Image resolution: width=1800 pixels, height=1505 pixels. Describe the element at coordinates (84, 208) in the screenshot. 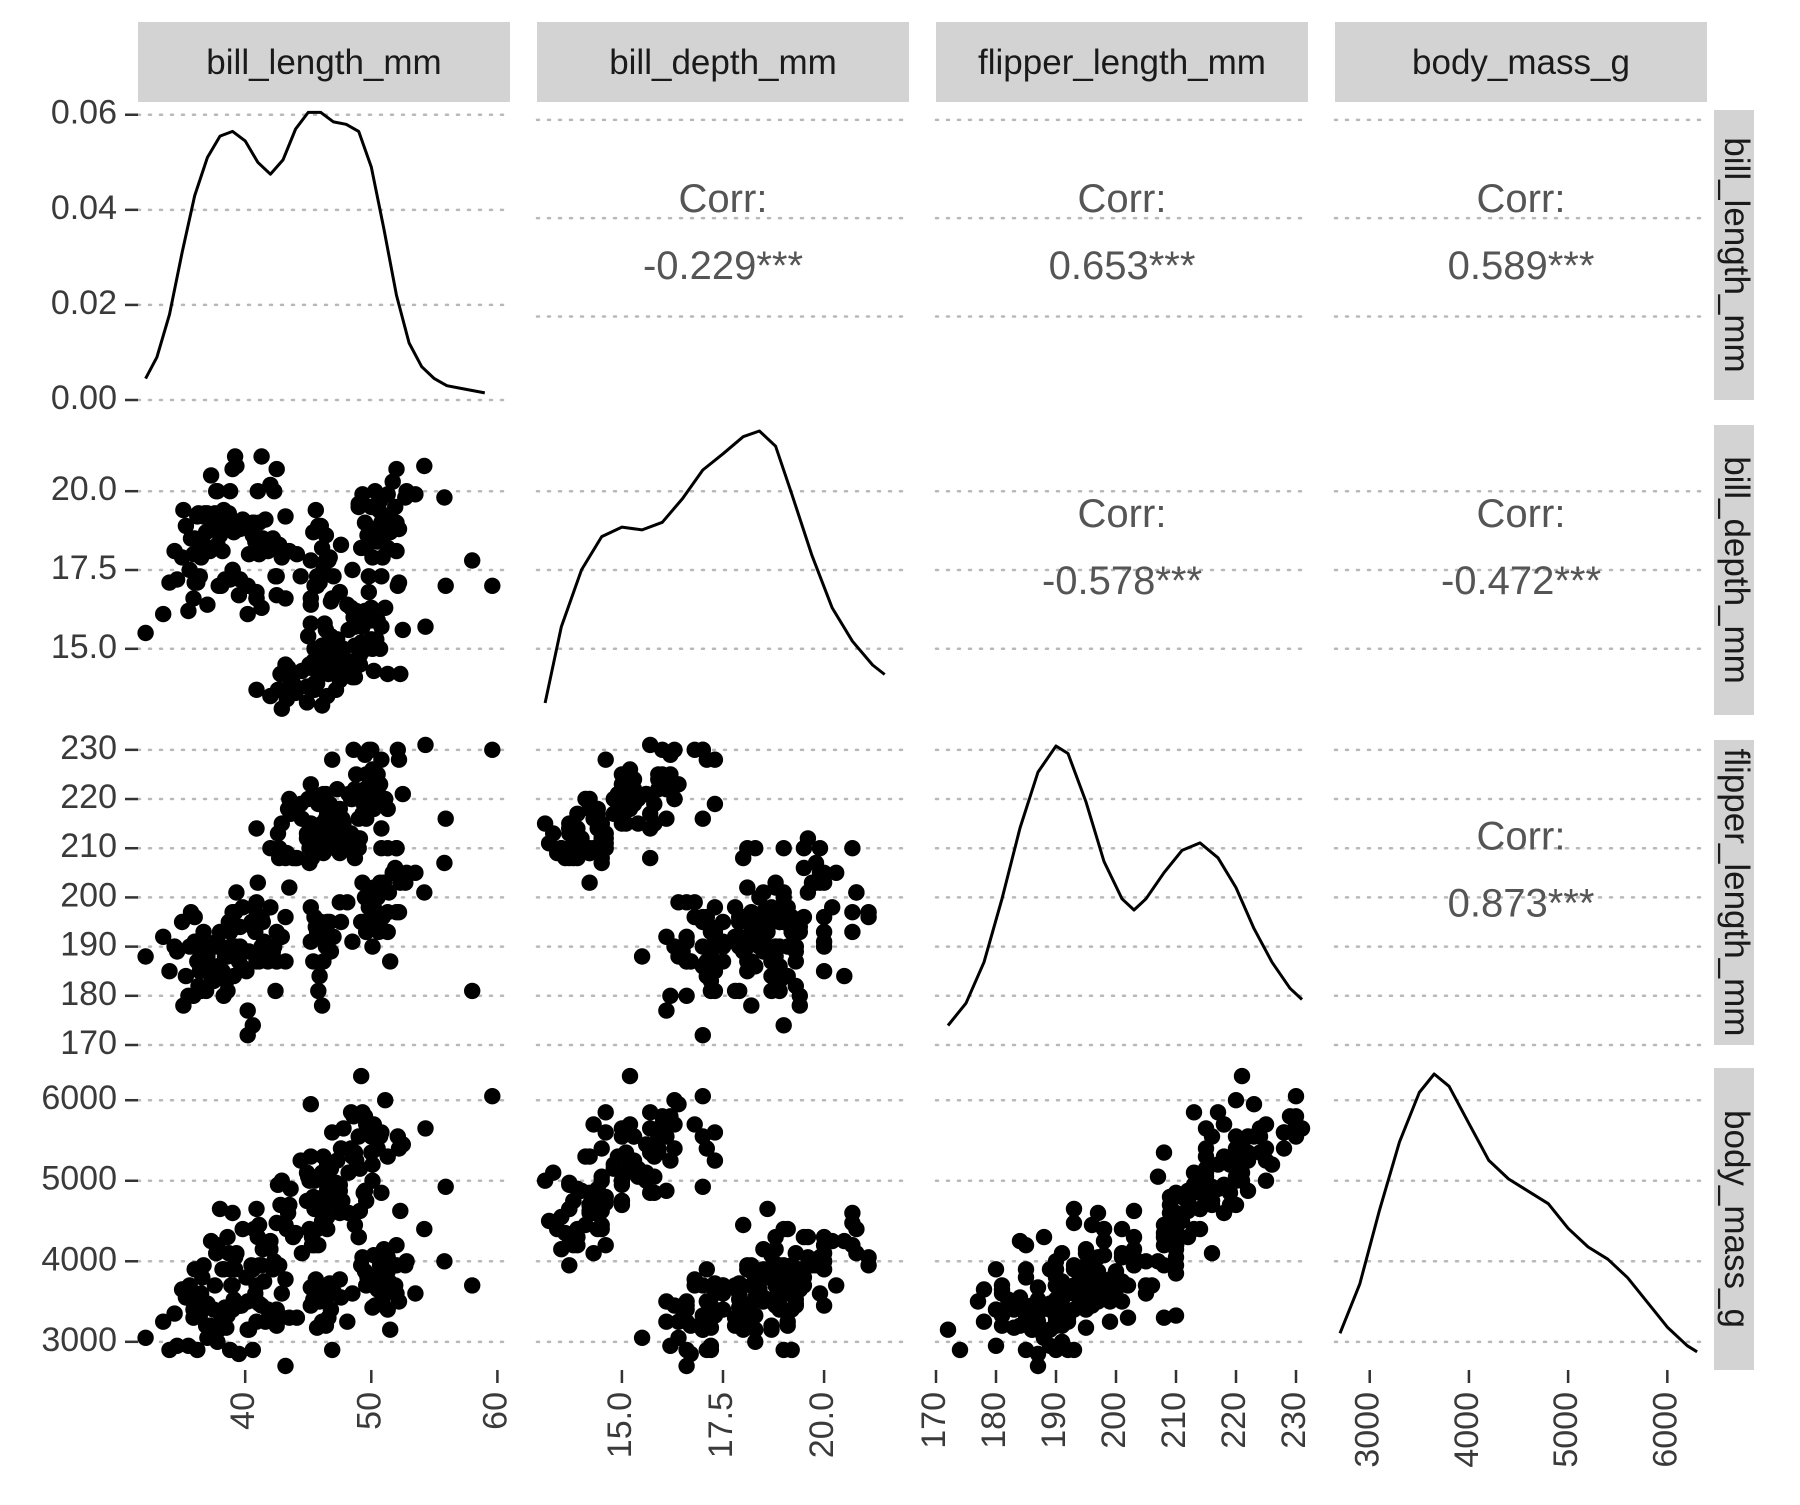

I see `y-tick-label: 0.04` at that location.